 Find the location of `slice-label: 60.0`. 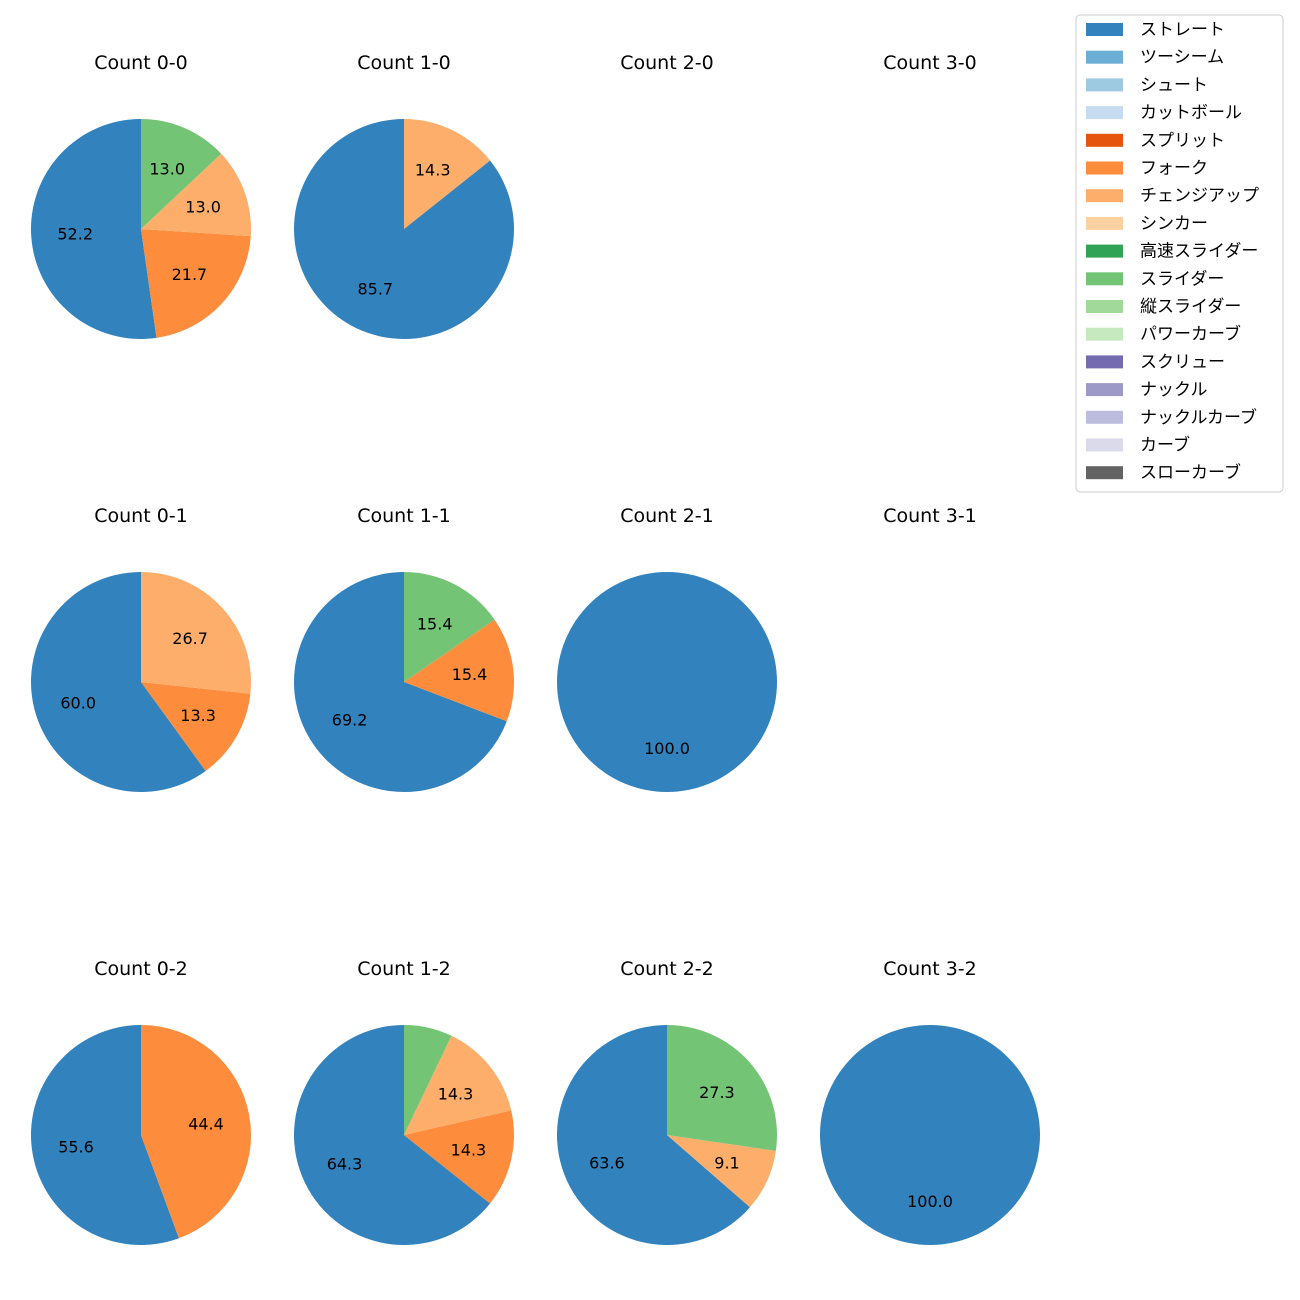

slice-label: 60.0 is located at coordinates (78, 702).